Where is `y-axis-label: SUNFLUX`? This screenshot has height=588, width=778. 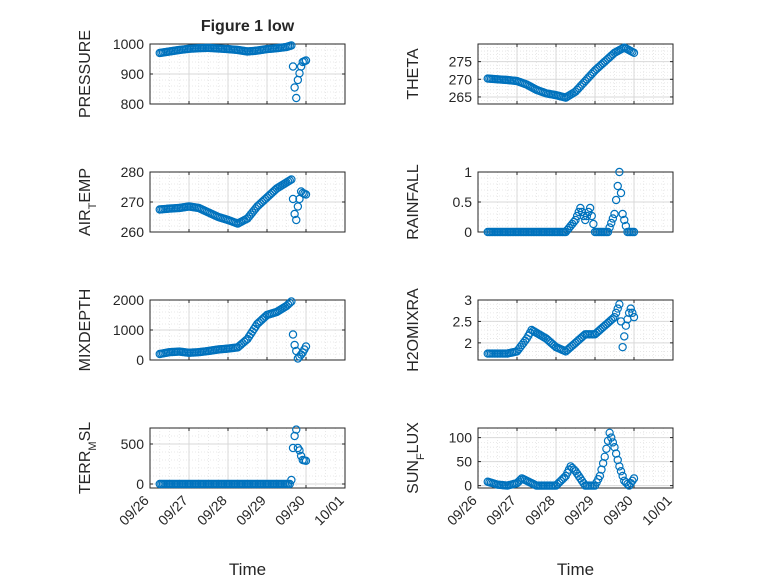
y-axis-label: SUNFLUX is located at coordinates (416, 458).